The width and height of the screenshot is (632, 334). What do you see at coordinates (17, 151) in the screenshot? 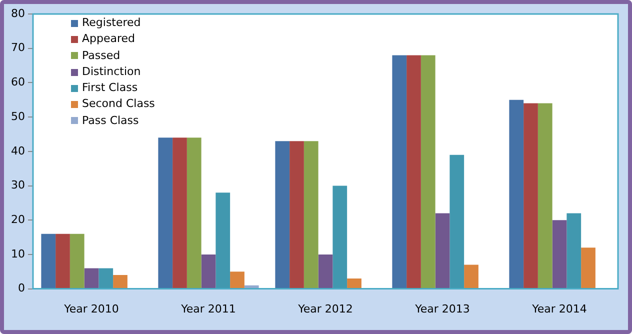
I see `y-tick-label: 40` at bounding box center [17, 151].